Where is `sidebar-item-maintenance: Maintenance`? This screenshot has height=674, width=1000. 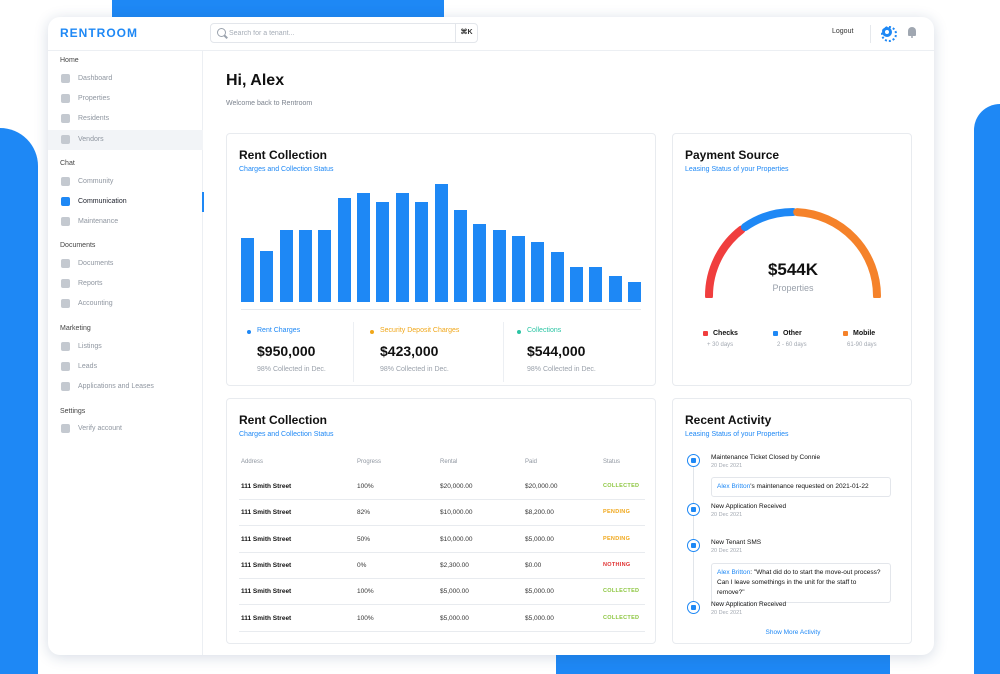
sidebar-item-maintenance: Maintenance is located at coordinates (125, 222).